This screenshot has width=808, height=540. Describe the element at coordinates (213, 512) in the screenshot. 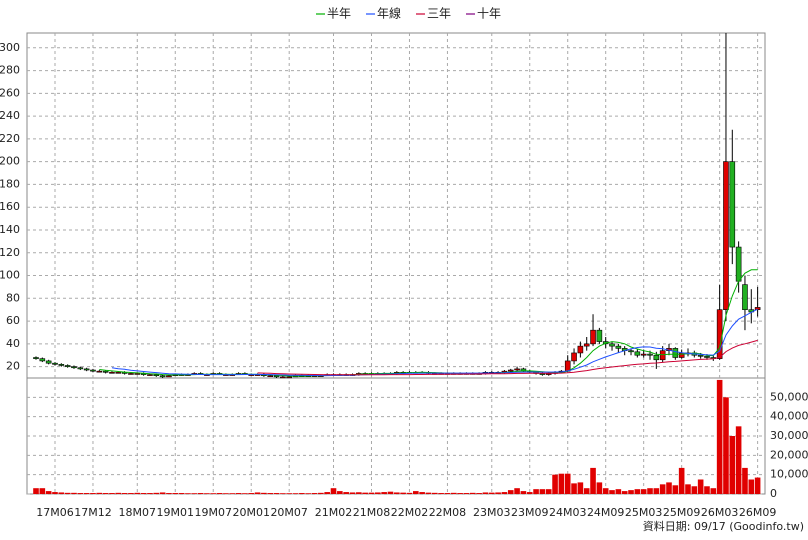

I see `x-tick-label: 19M07` at that location.